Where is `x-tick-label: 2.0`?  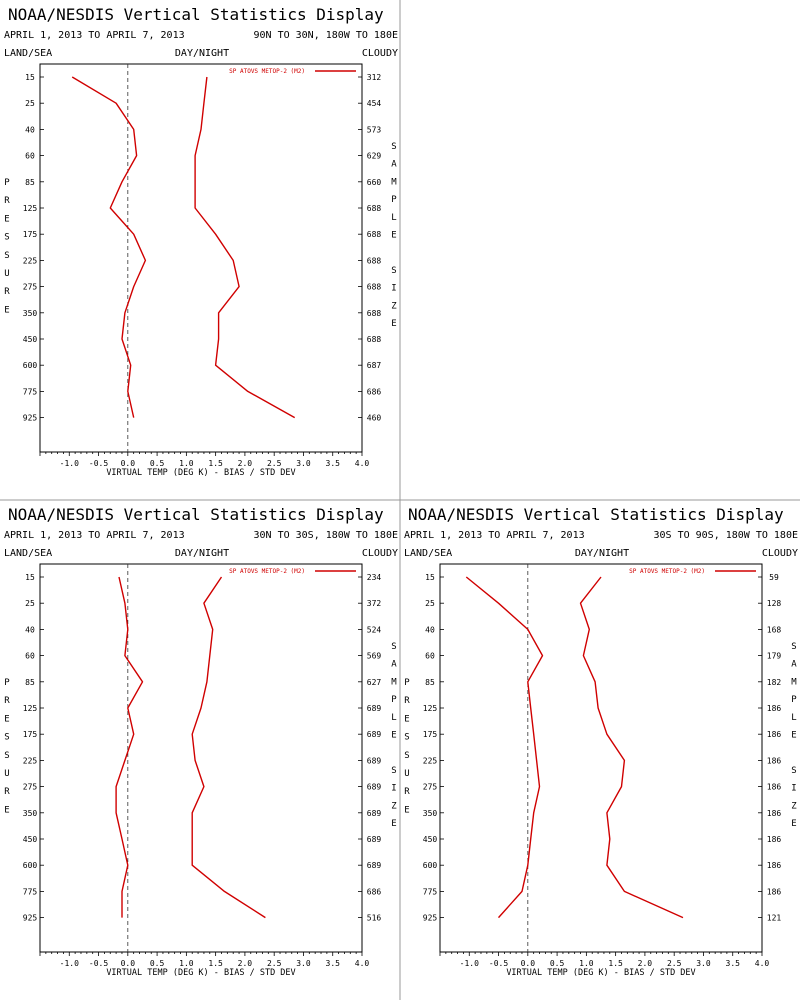
x-tick-label: 2.0 is located at coordinates (645, 963).